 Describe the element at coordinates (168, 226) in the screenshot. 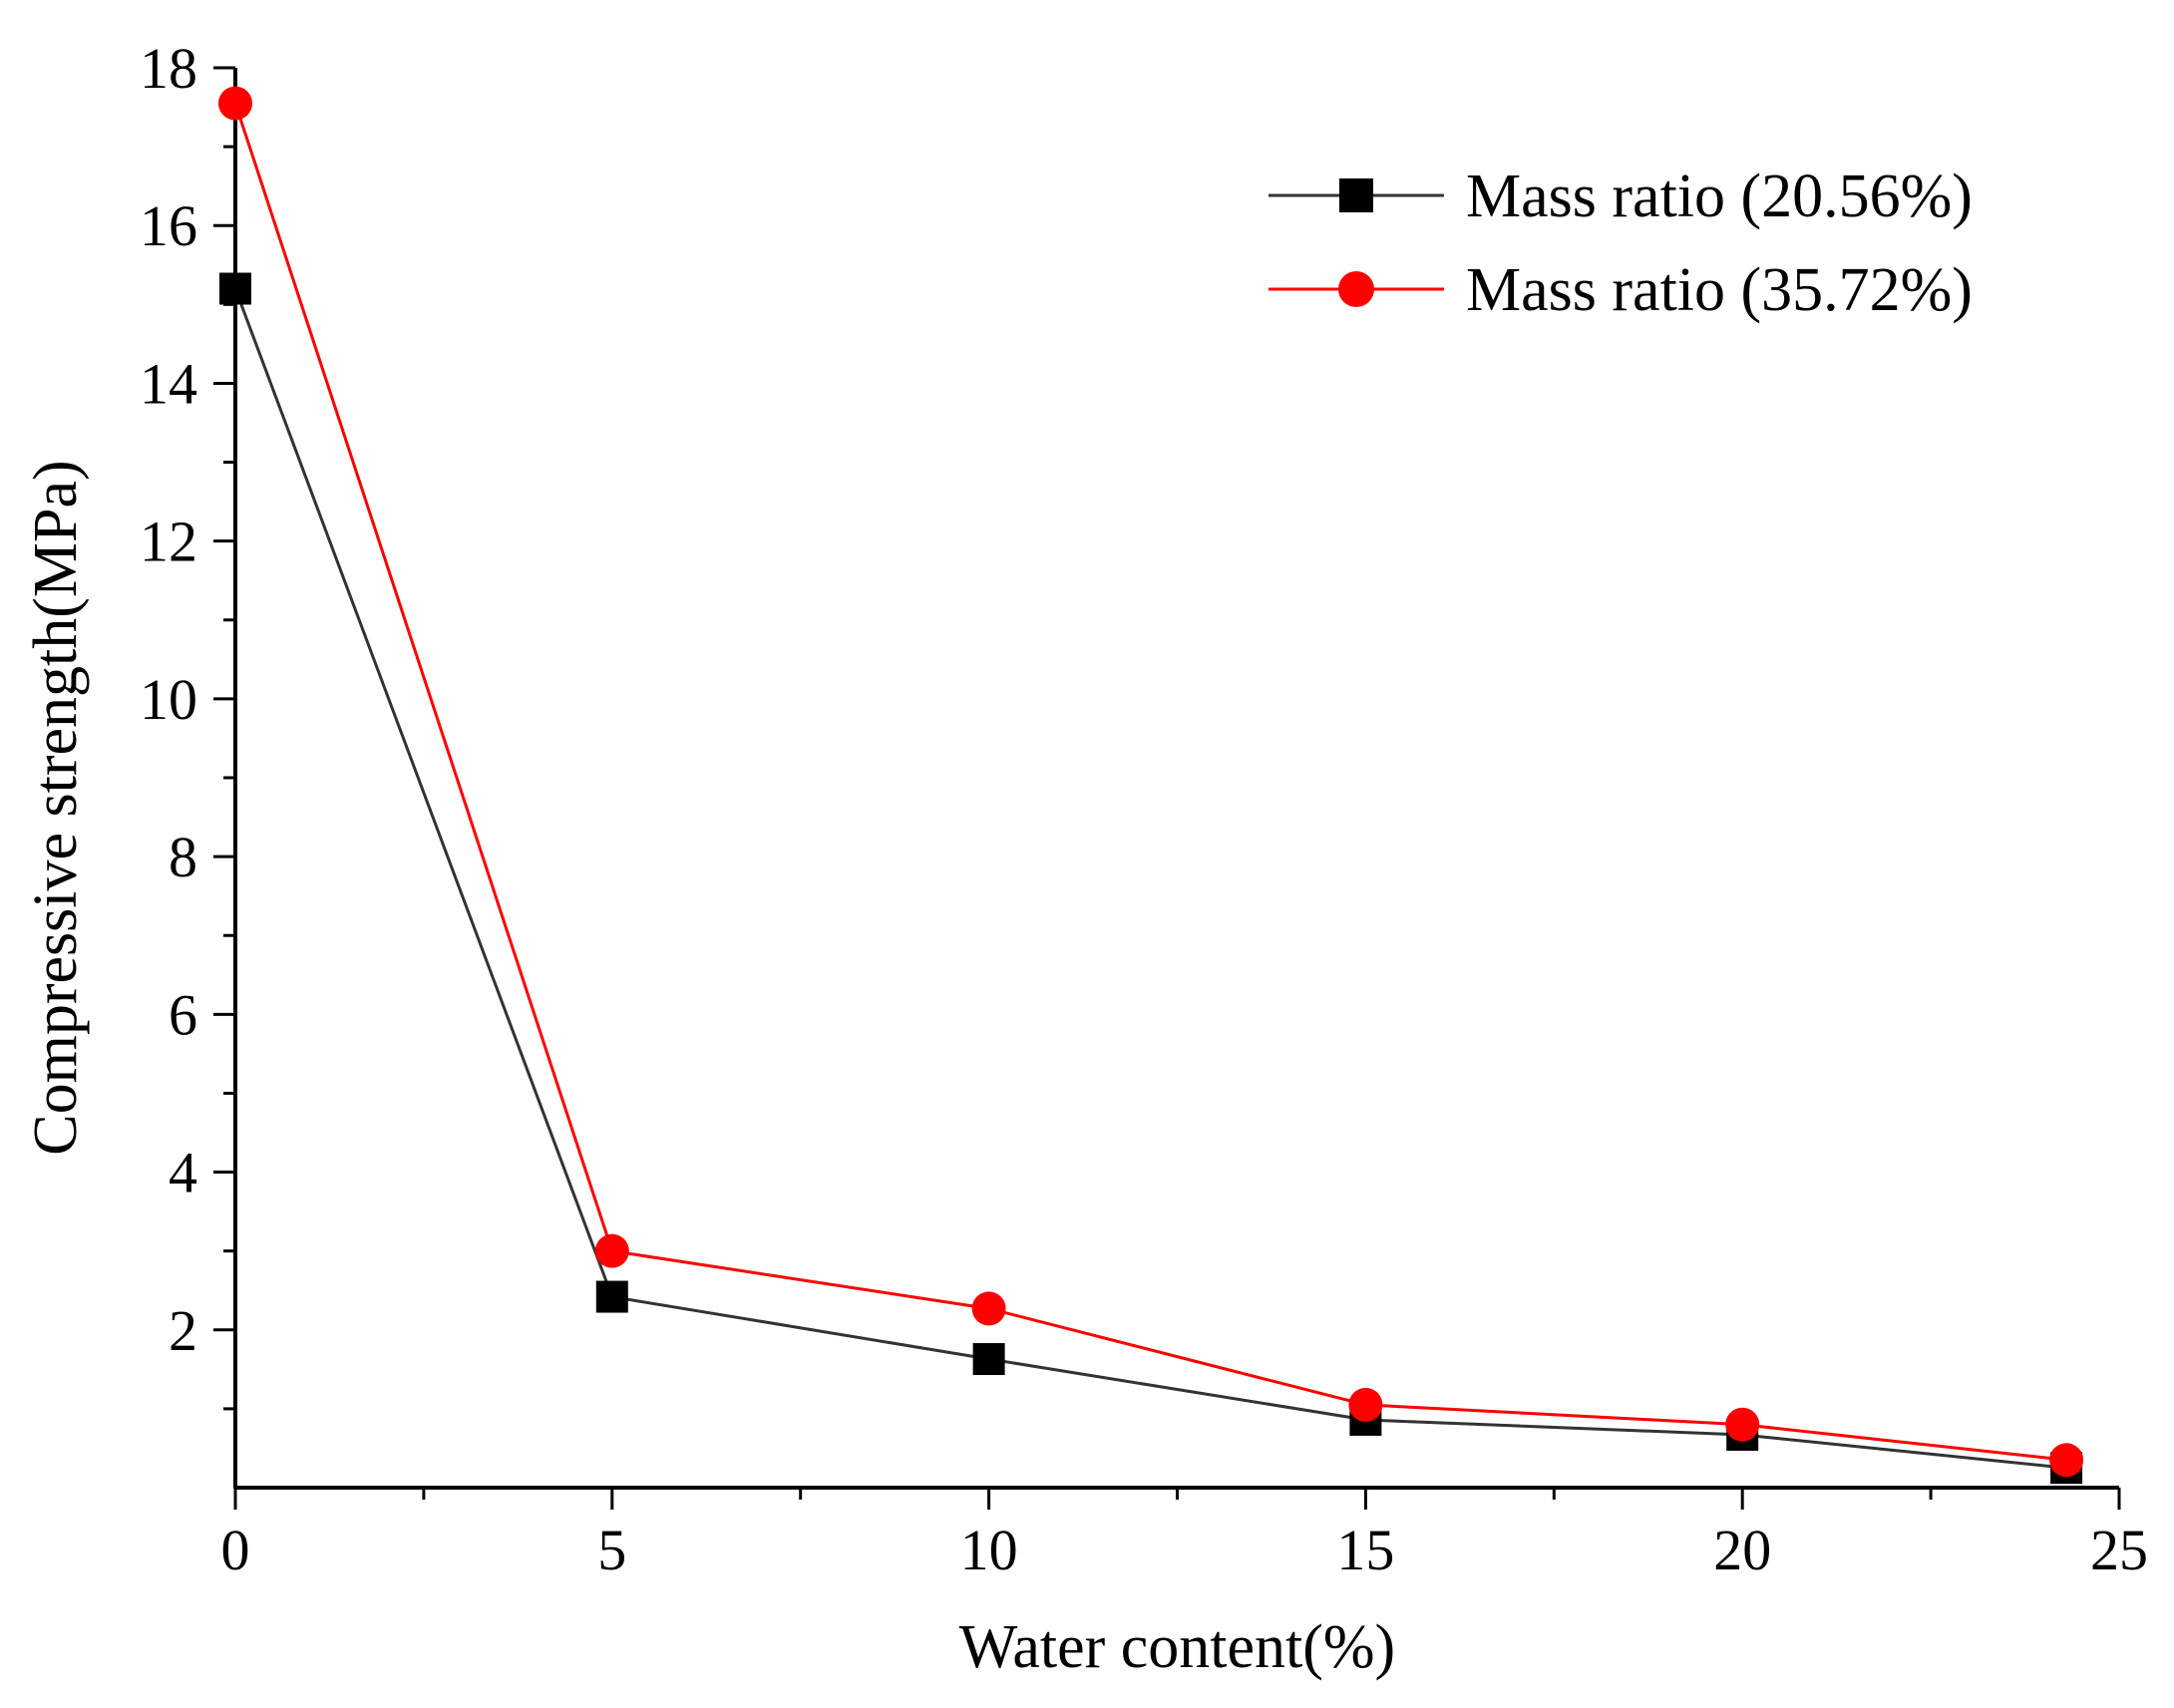

I see `y-tick-label: 16` at that location.